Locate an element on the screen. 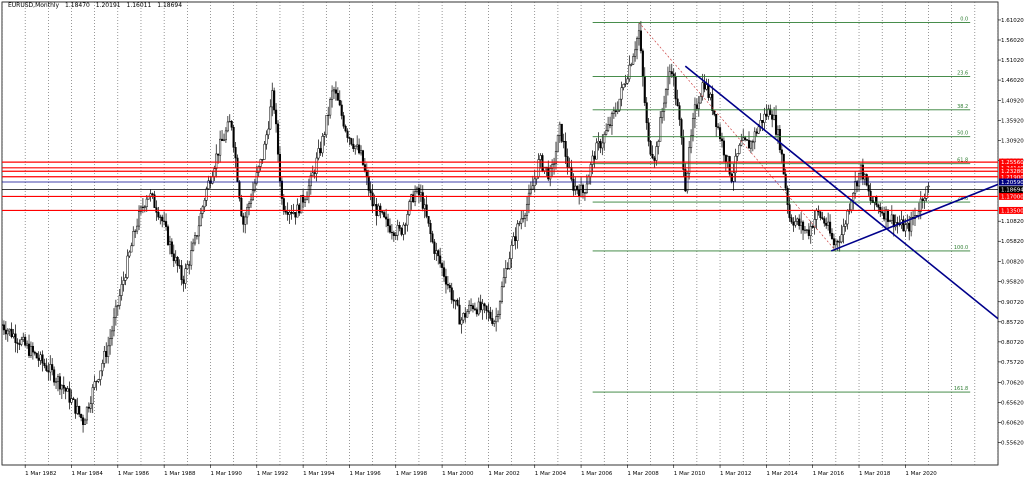 This screenshot has width=1024, height=480. y-tick-label: 1.00820 is located at coordinates (1012, 262).